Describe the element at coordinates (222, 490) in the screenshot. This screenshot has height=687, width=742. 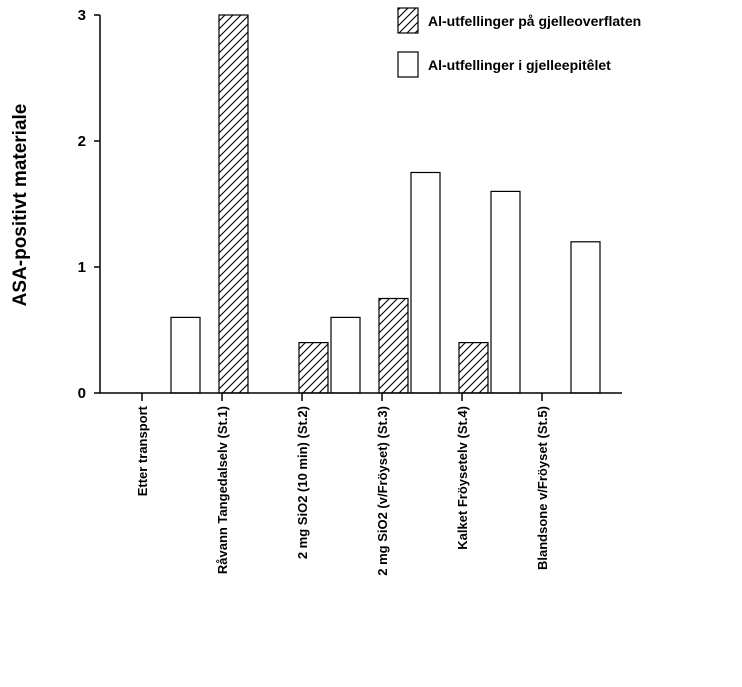
I see `x-category-label: Råvann Tangedalselv (St.1)` at that location.